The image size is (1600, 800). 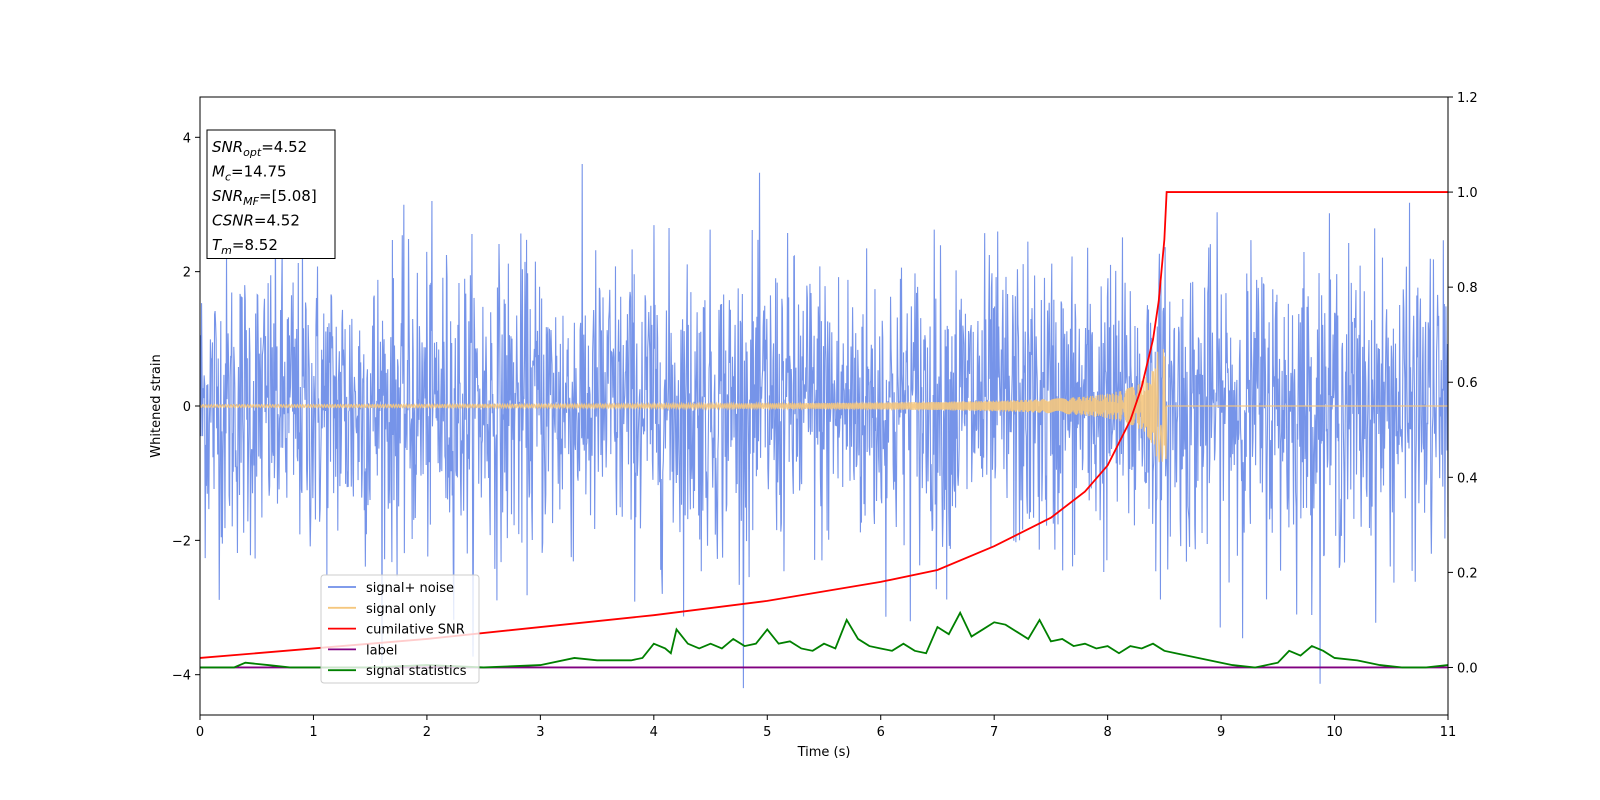 I want to click on x-tick-label: 0, so click(x=200, y=732).